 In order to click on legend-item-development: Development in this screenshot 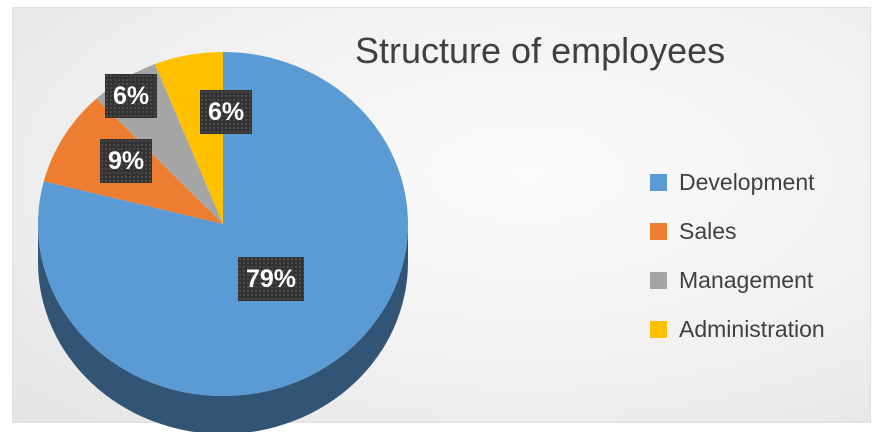, I will do `click(737, 182)`.